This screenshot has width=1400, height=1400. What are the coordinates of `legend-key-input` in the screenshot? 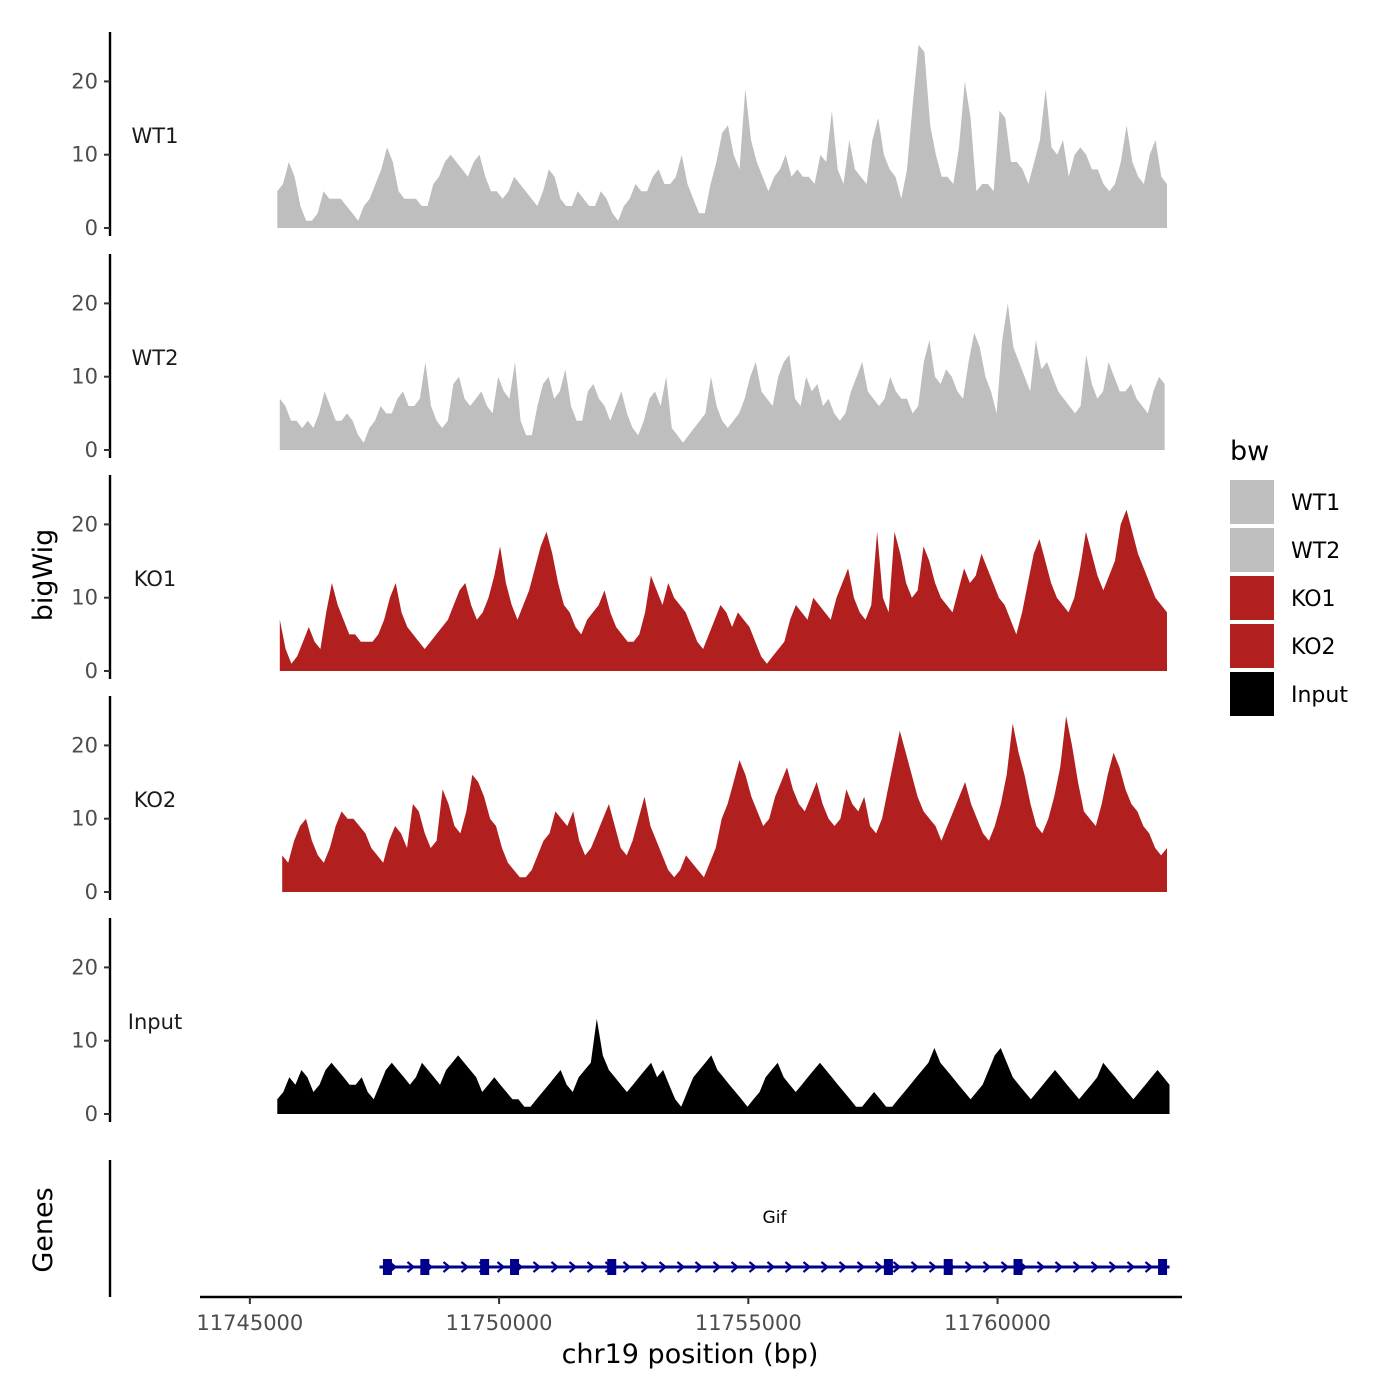 It's located at (1252, 694).